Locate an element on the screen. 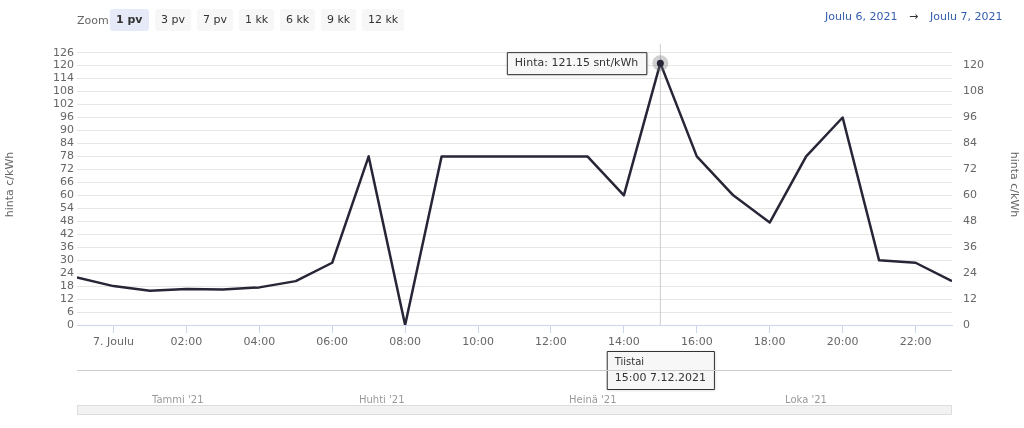 This screenshot has height=428, width=1024. y-tick-label: 66 is located at coordinates (67, 182).